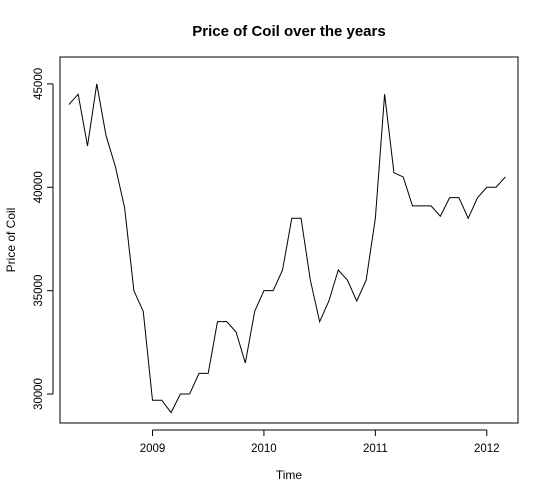 The height and width of the screenshot is (493, 540). I want to click on y-tick-label: 35000, so click(39, 291).